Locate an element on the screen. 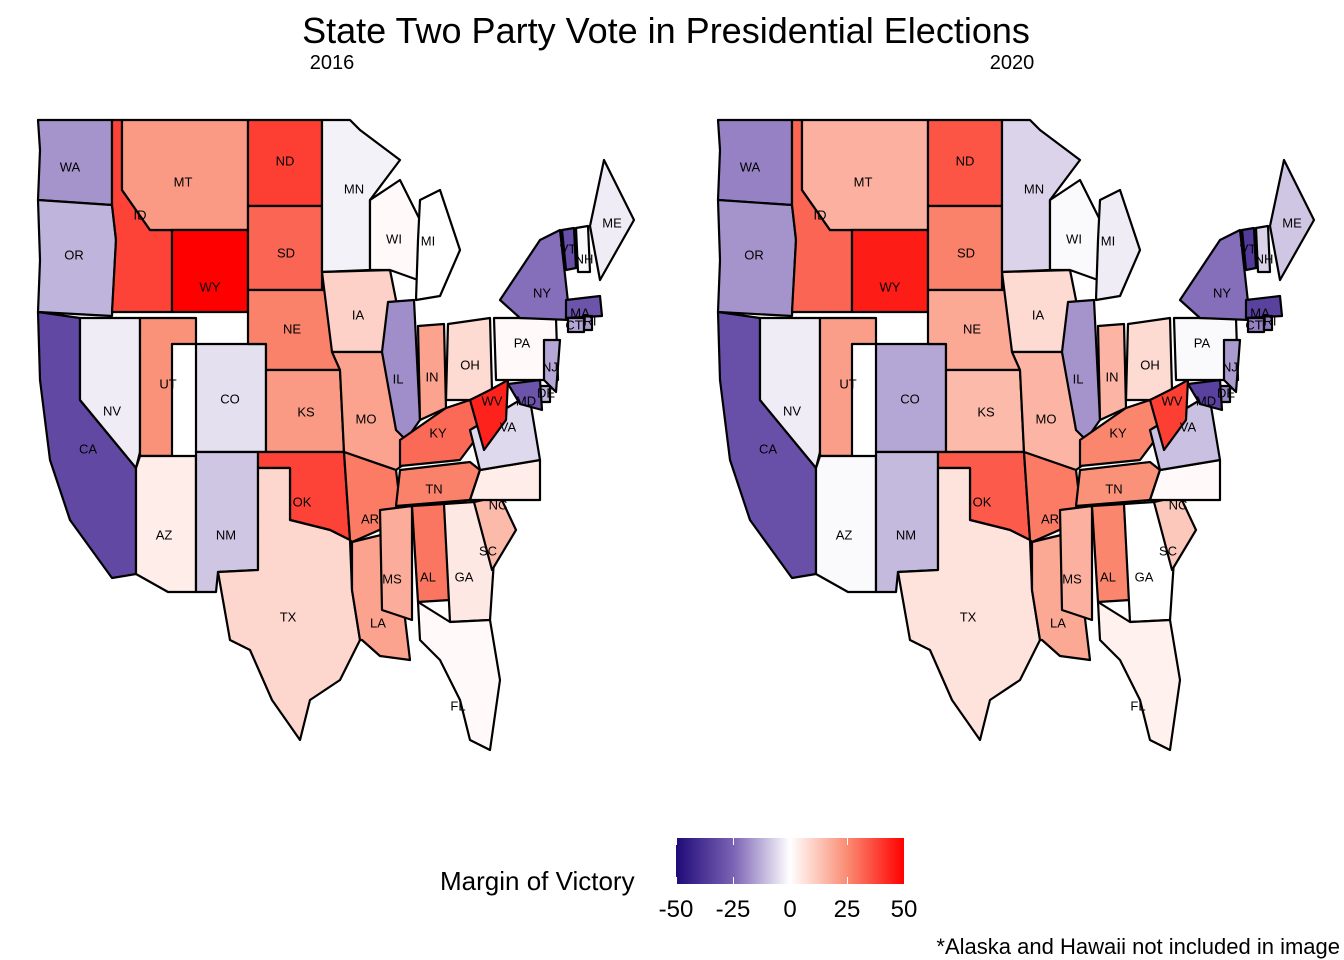 The height and width of the screenshot is (960, 1344). state-label-in: IN is located at coordinates (1112, 376).